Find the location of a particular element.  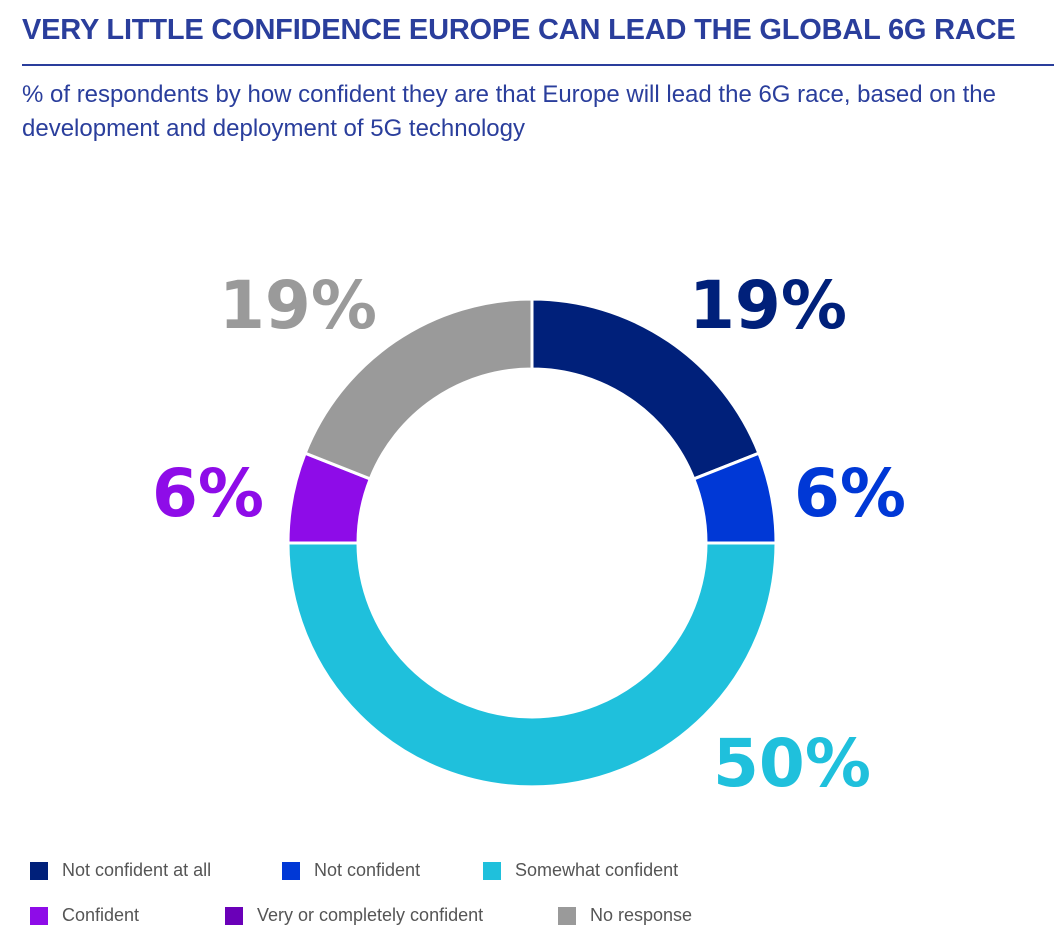

data-label-no-response: 19% is located at coordinates (298, 305).